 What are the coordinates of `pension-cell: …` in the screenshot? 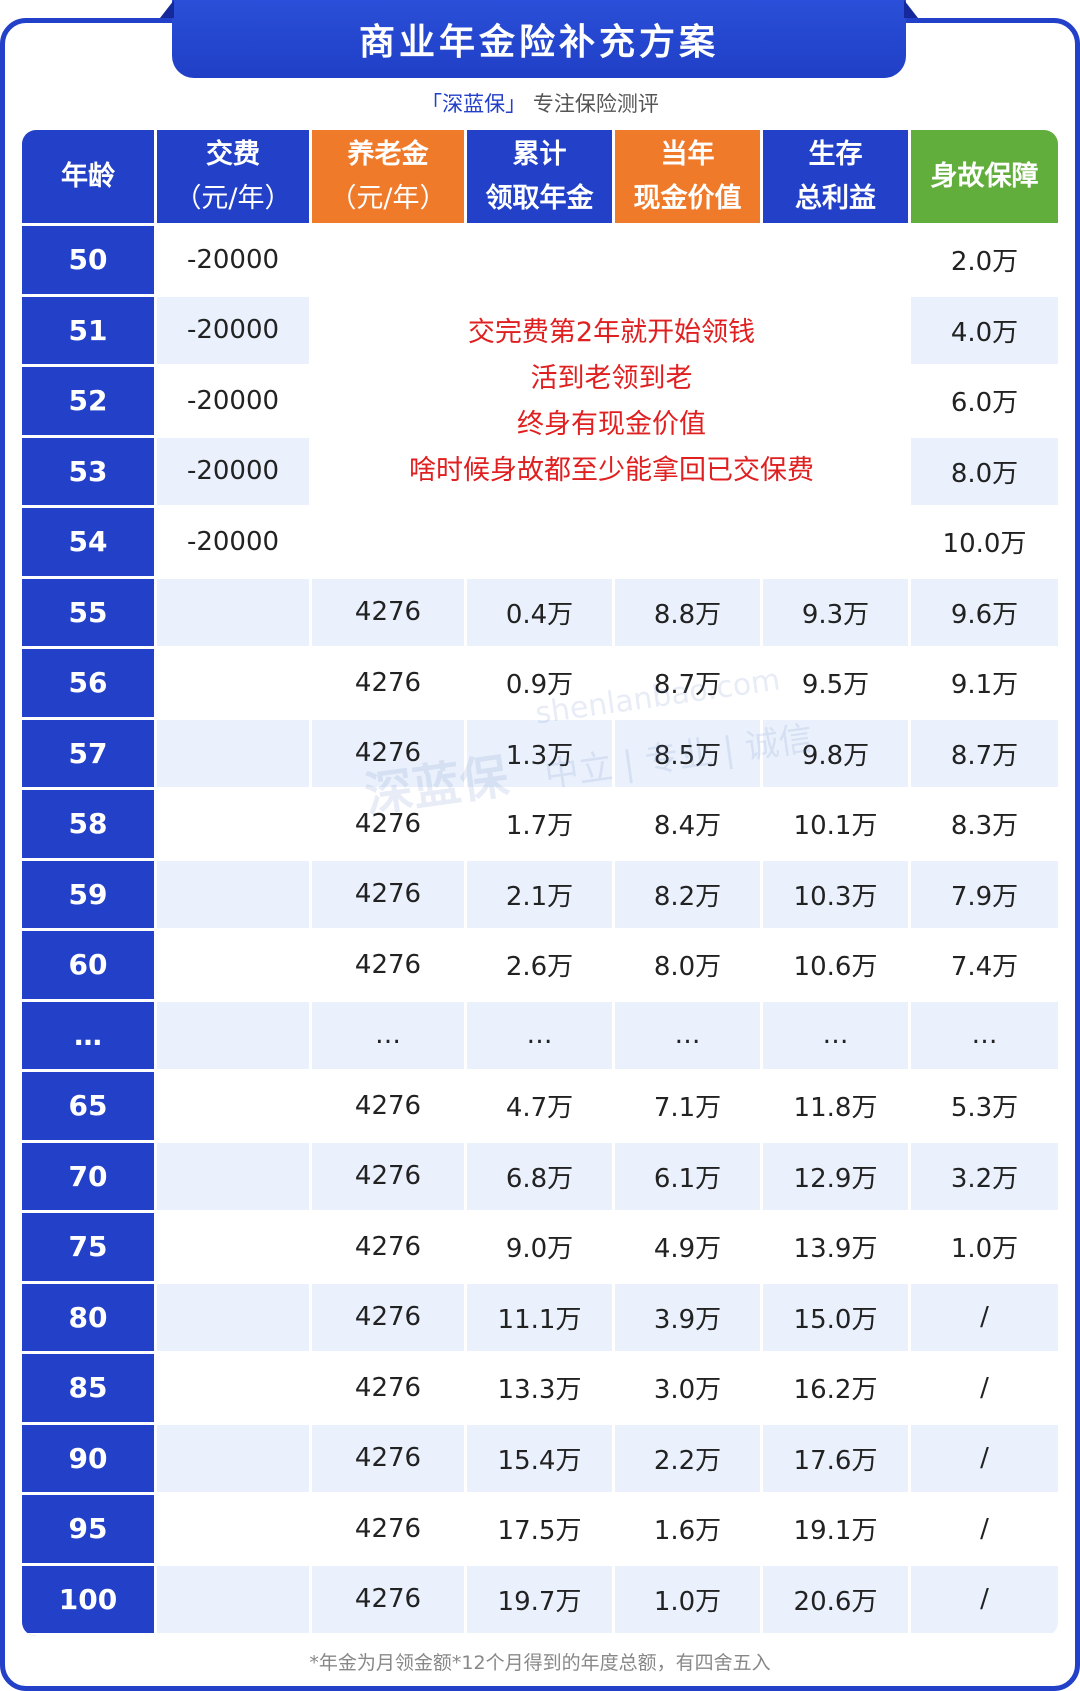 It's located at (389, 1036).